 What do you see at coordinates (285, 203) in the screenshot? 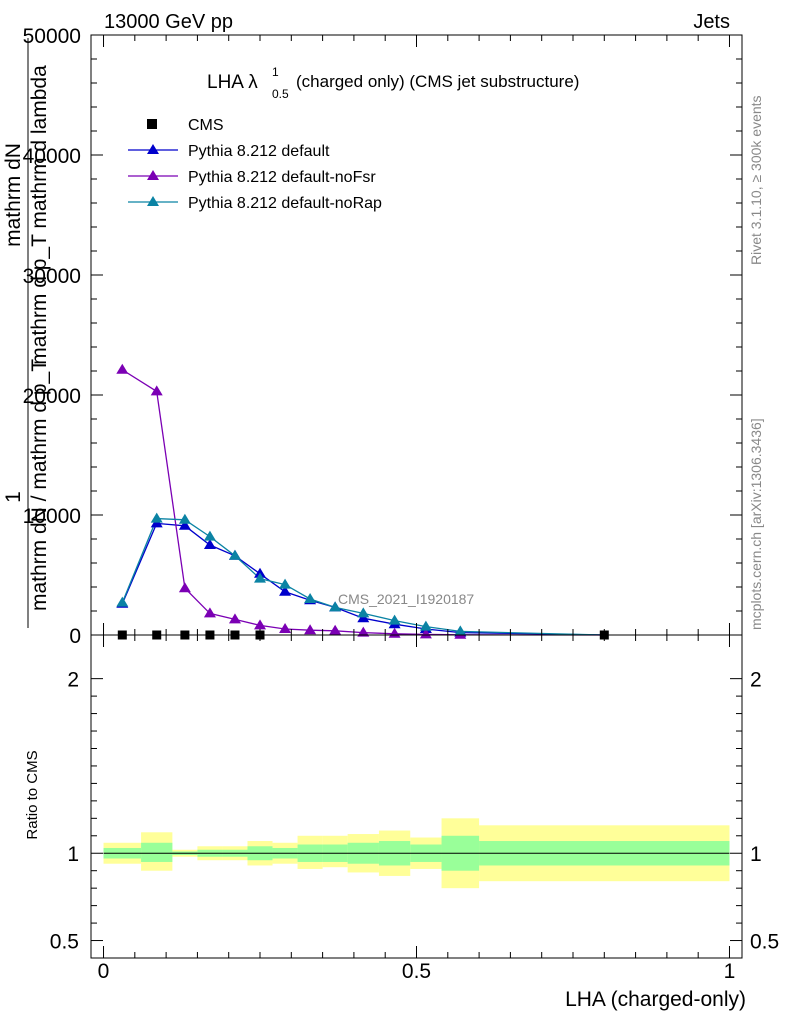
I see `legend-norap-label: Pythia 8.212 default-noRap` at bounding box center [285, 203].